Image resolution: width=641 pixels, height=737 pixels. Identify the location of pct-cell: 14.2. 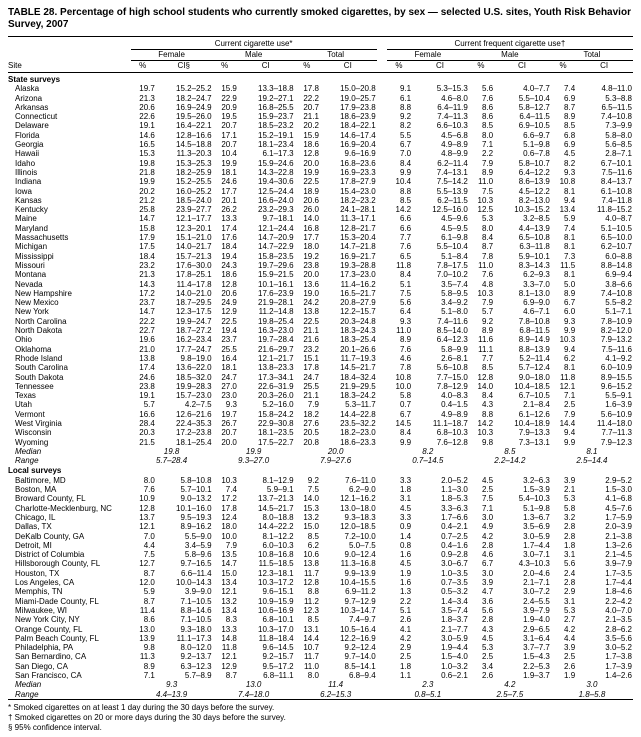
(485, 423).